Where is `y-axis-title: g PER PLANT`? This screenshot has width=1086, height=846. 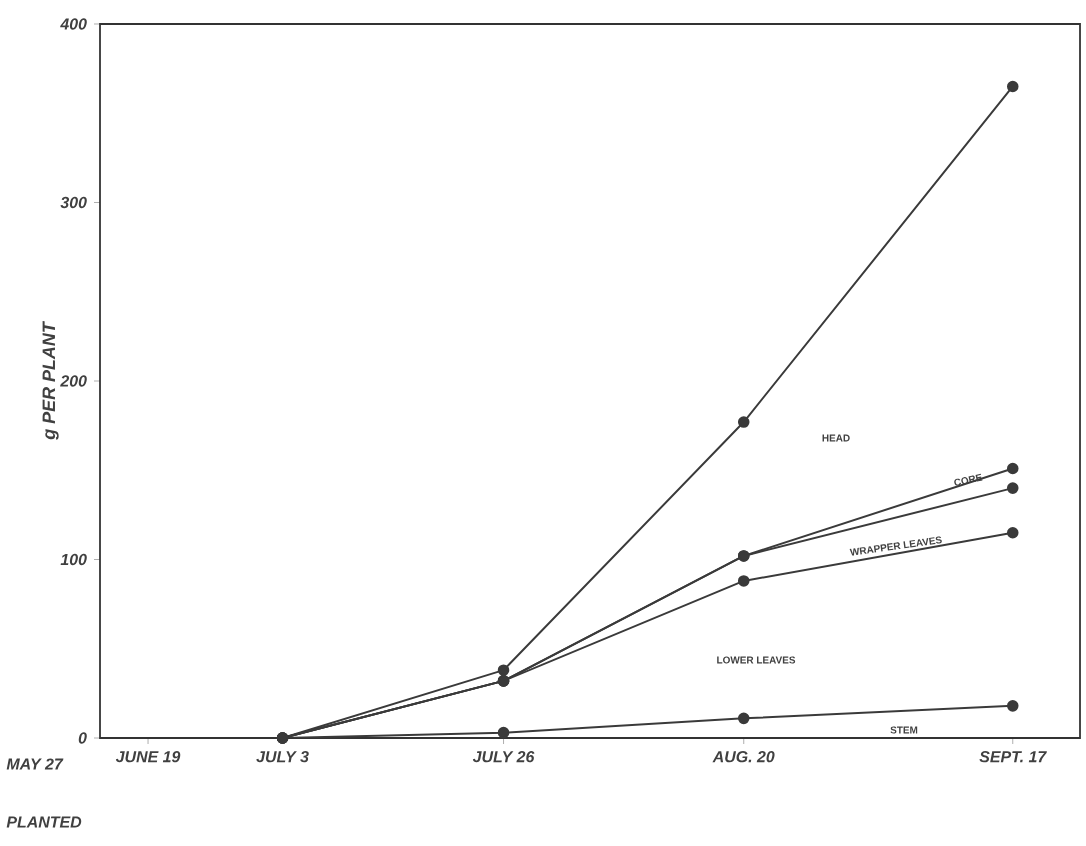
y-axis-title: g PER PLANT is located at coordinates (50, 380).